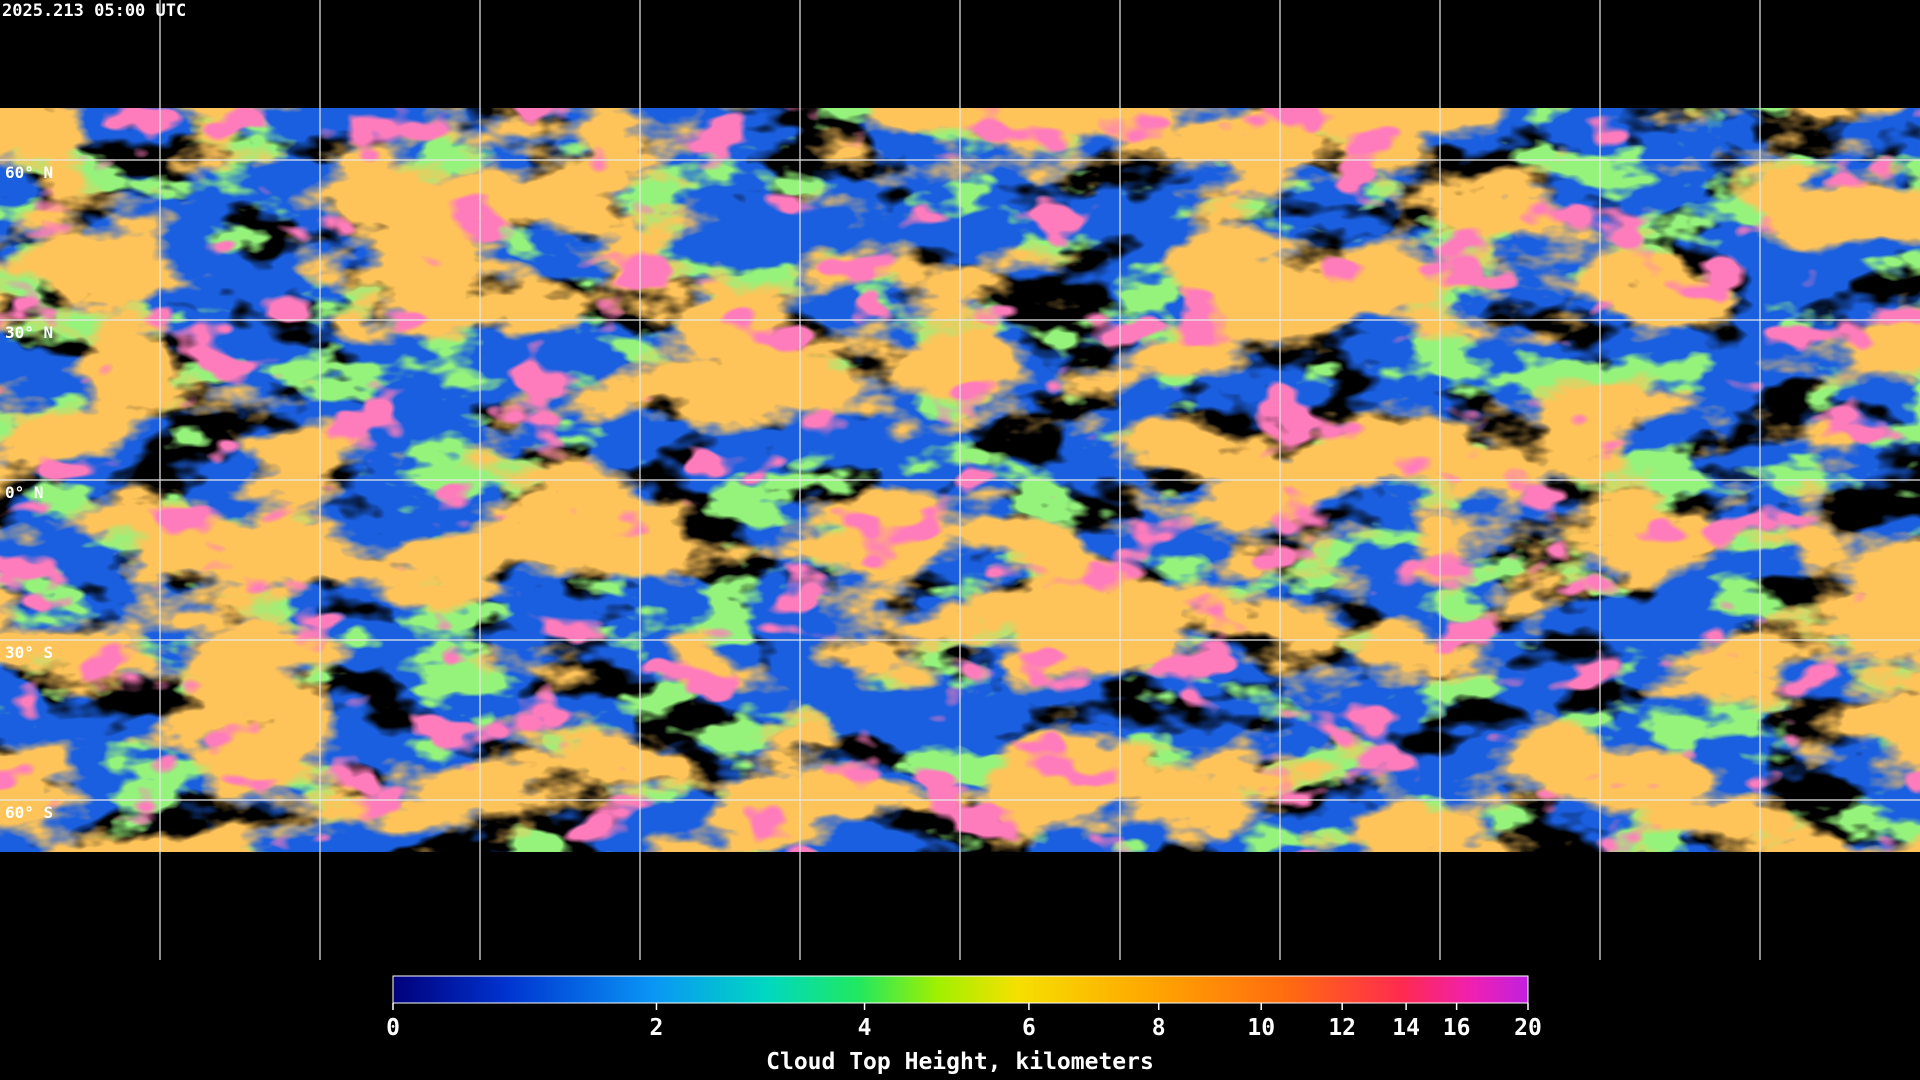  Describe the element at coordinates (94, 11) in the screenshot. I see `timestamp: 2025.213 05:00 UTC` at that location.